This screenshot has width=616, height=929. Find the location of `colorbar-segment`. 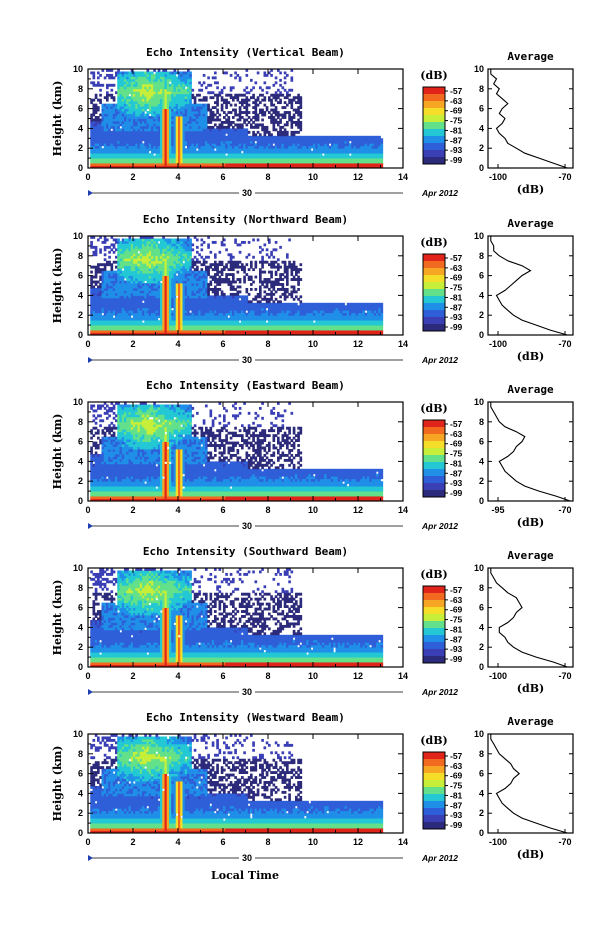

colorbar-segment is located at coordinates (434, 119).